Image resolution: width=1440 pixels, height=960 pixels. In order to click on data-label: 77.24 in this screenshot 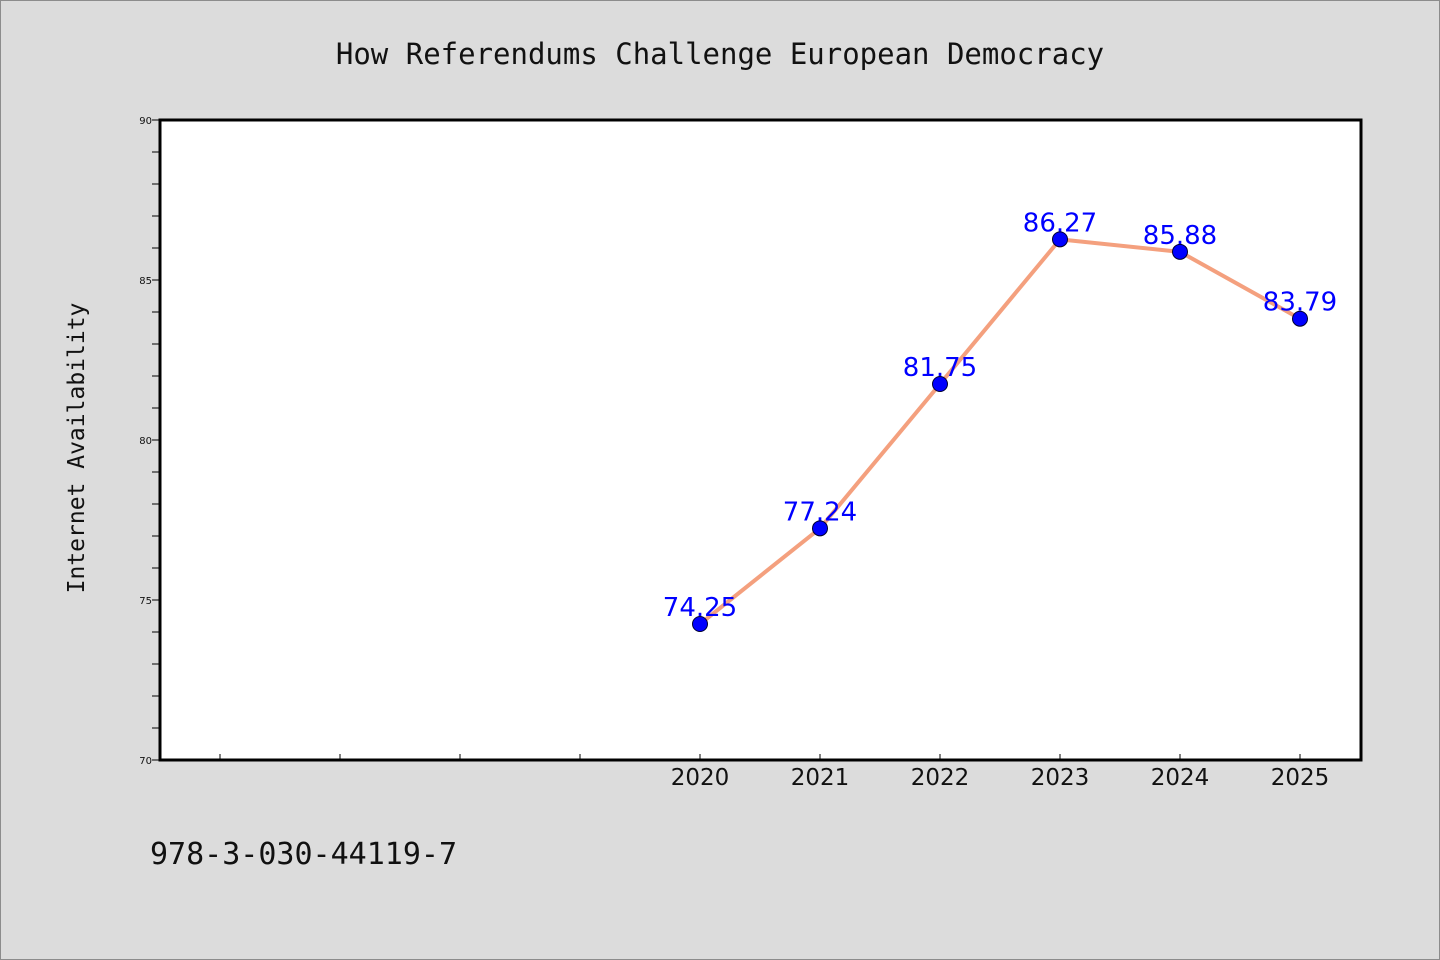, I will do `click(820, 512)`.